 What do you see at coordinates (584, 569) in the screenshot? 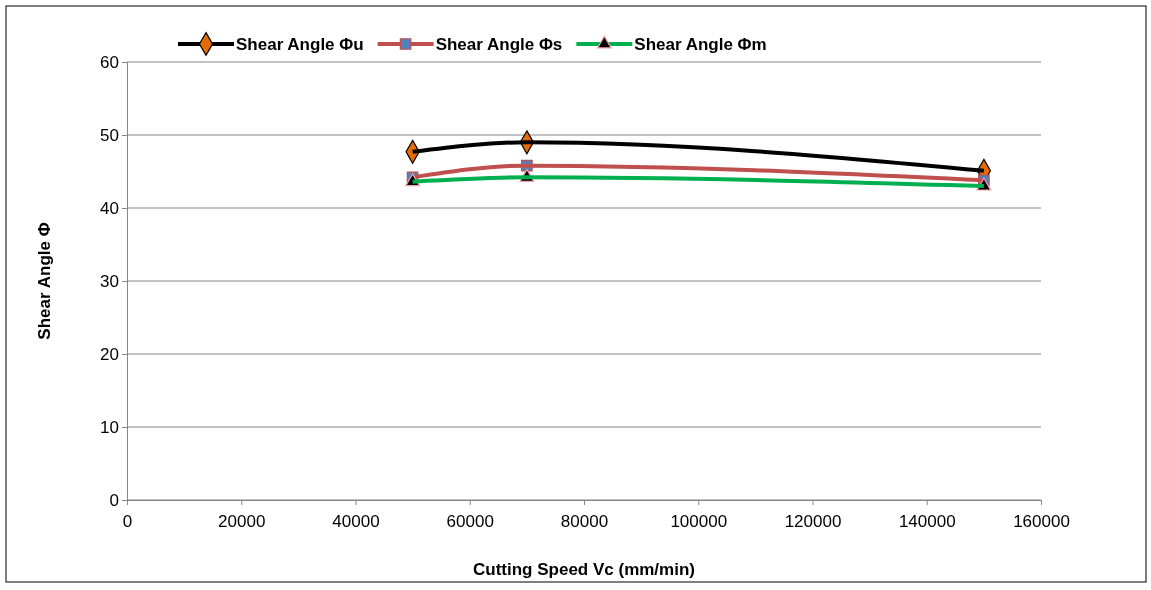
I see `x-axis-title: Cutting Speed Vc (mm/min)` at bounding box center [584, 569].